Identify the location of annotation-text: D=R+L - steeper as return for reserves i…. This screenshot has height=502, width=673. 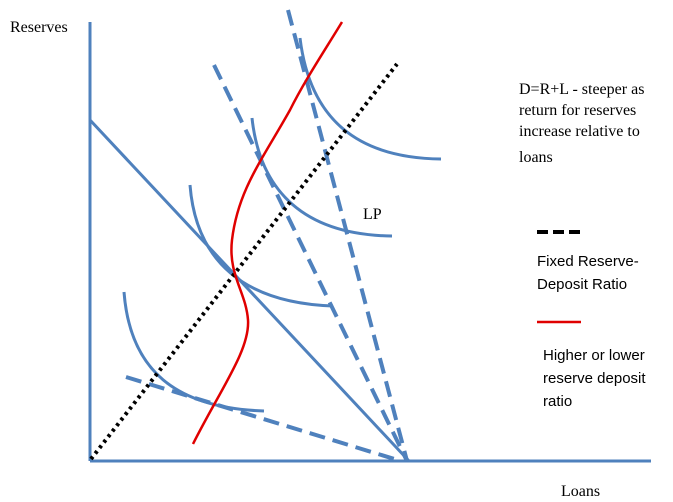
(583, 123).